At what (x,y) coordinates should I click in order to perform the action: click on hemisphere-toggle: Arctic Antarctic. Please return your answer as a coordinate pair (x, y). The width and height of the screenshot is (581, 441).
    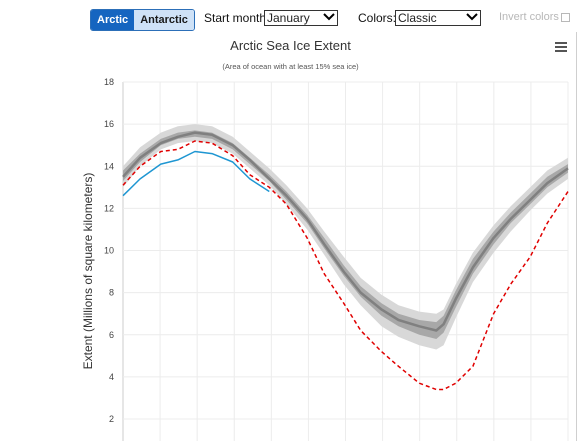
    Looking at the image, I should click on (142, 20).